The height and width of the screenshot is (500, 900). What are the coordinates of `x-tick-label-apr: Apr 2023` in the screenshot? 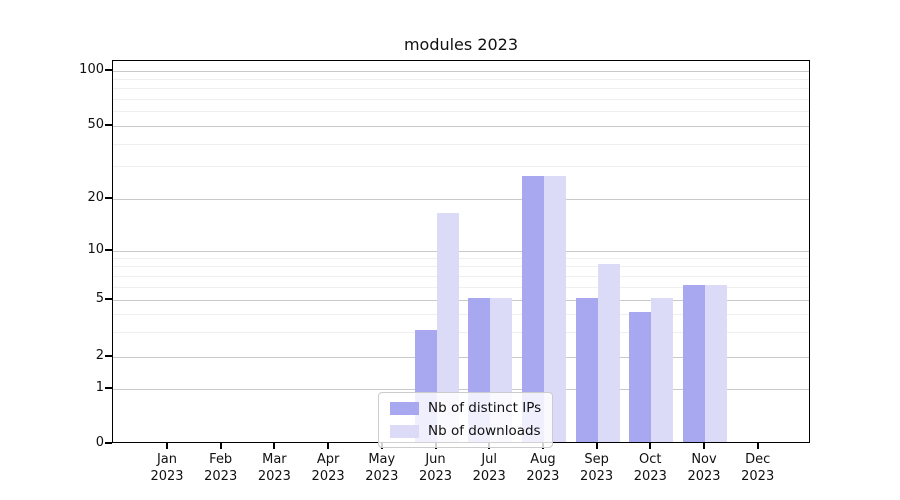 It's located at (328, 468).